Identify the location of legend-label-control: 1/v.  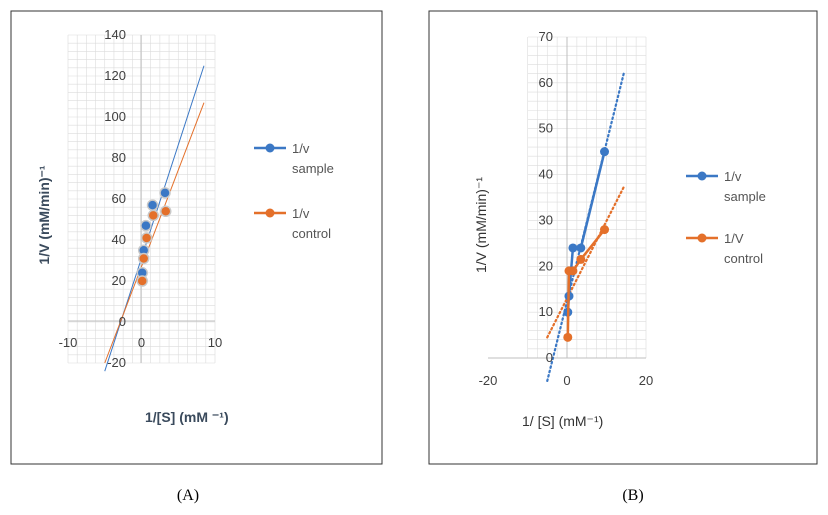
(301, 213).